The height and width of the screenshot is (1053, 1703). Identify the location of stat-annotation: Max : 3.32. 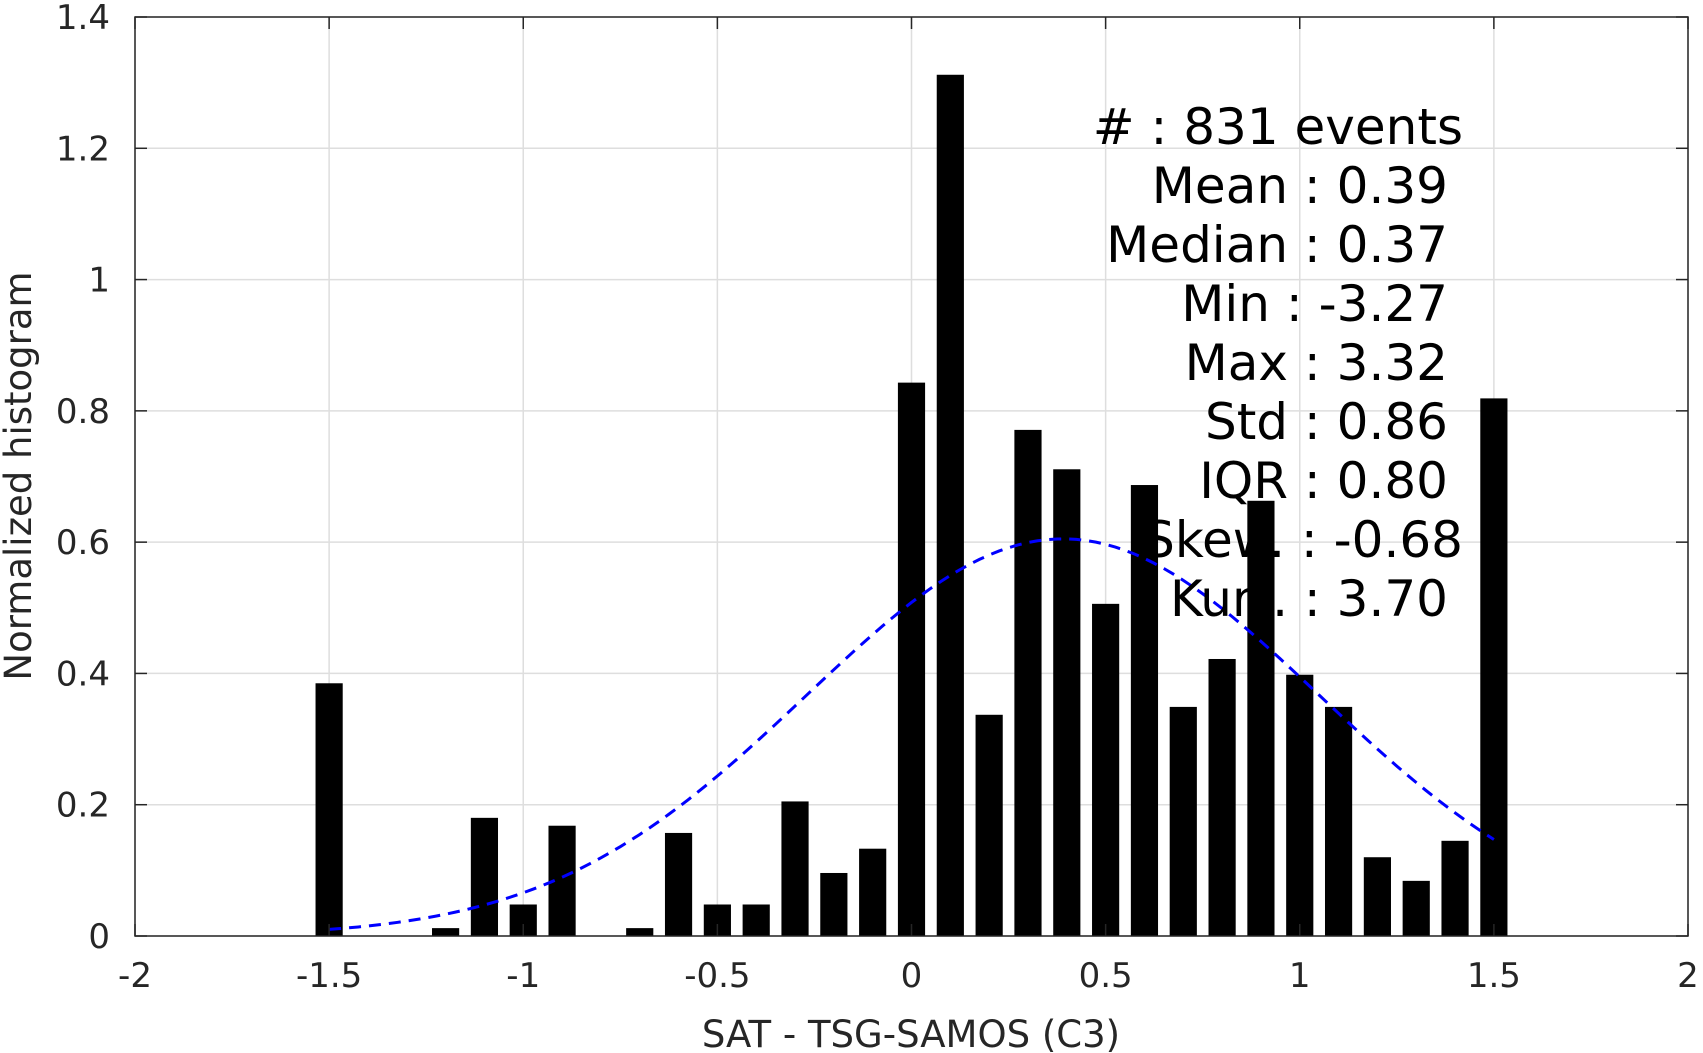
(1316, 363).